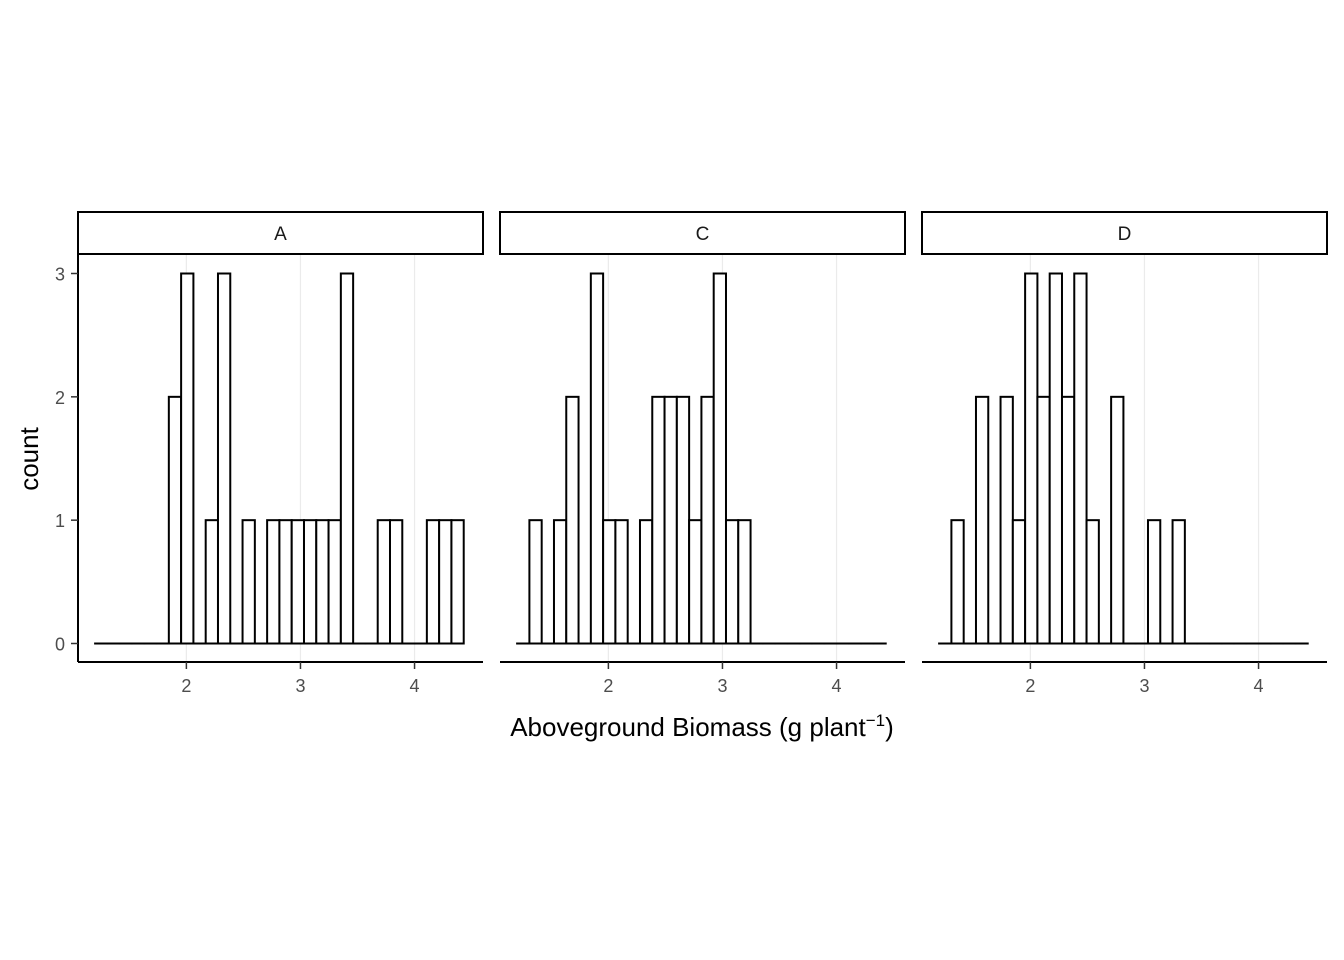 The height and width of the screenshot is (960, 1344). Describe the element at coordinates (60, 398) in the screenshot. I see `y-tick-label: 2` at that location.